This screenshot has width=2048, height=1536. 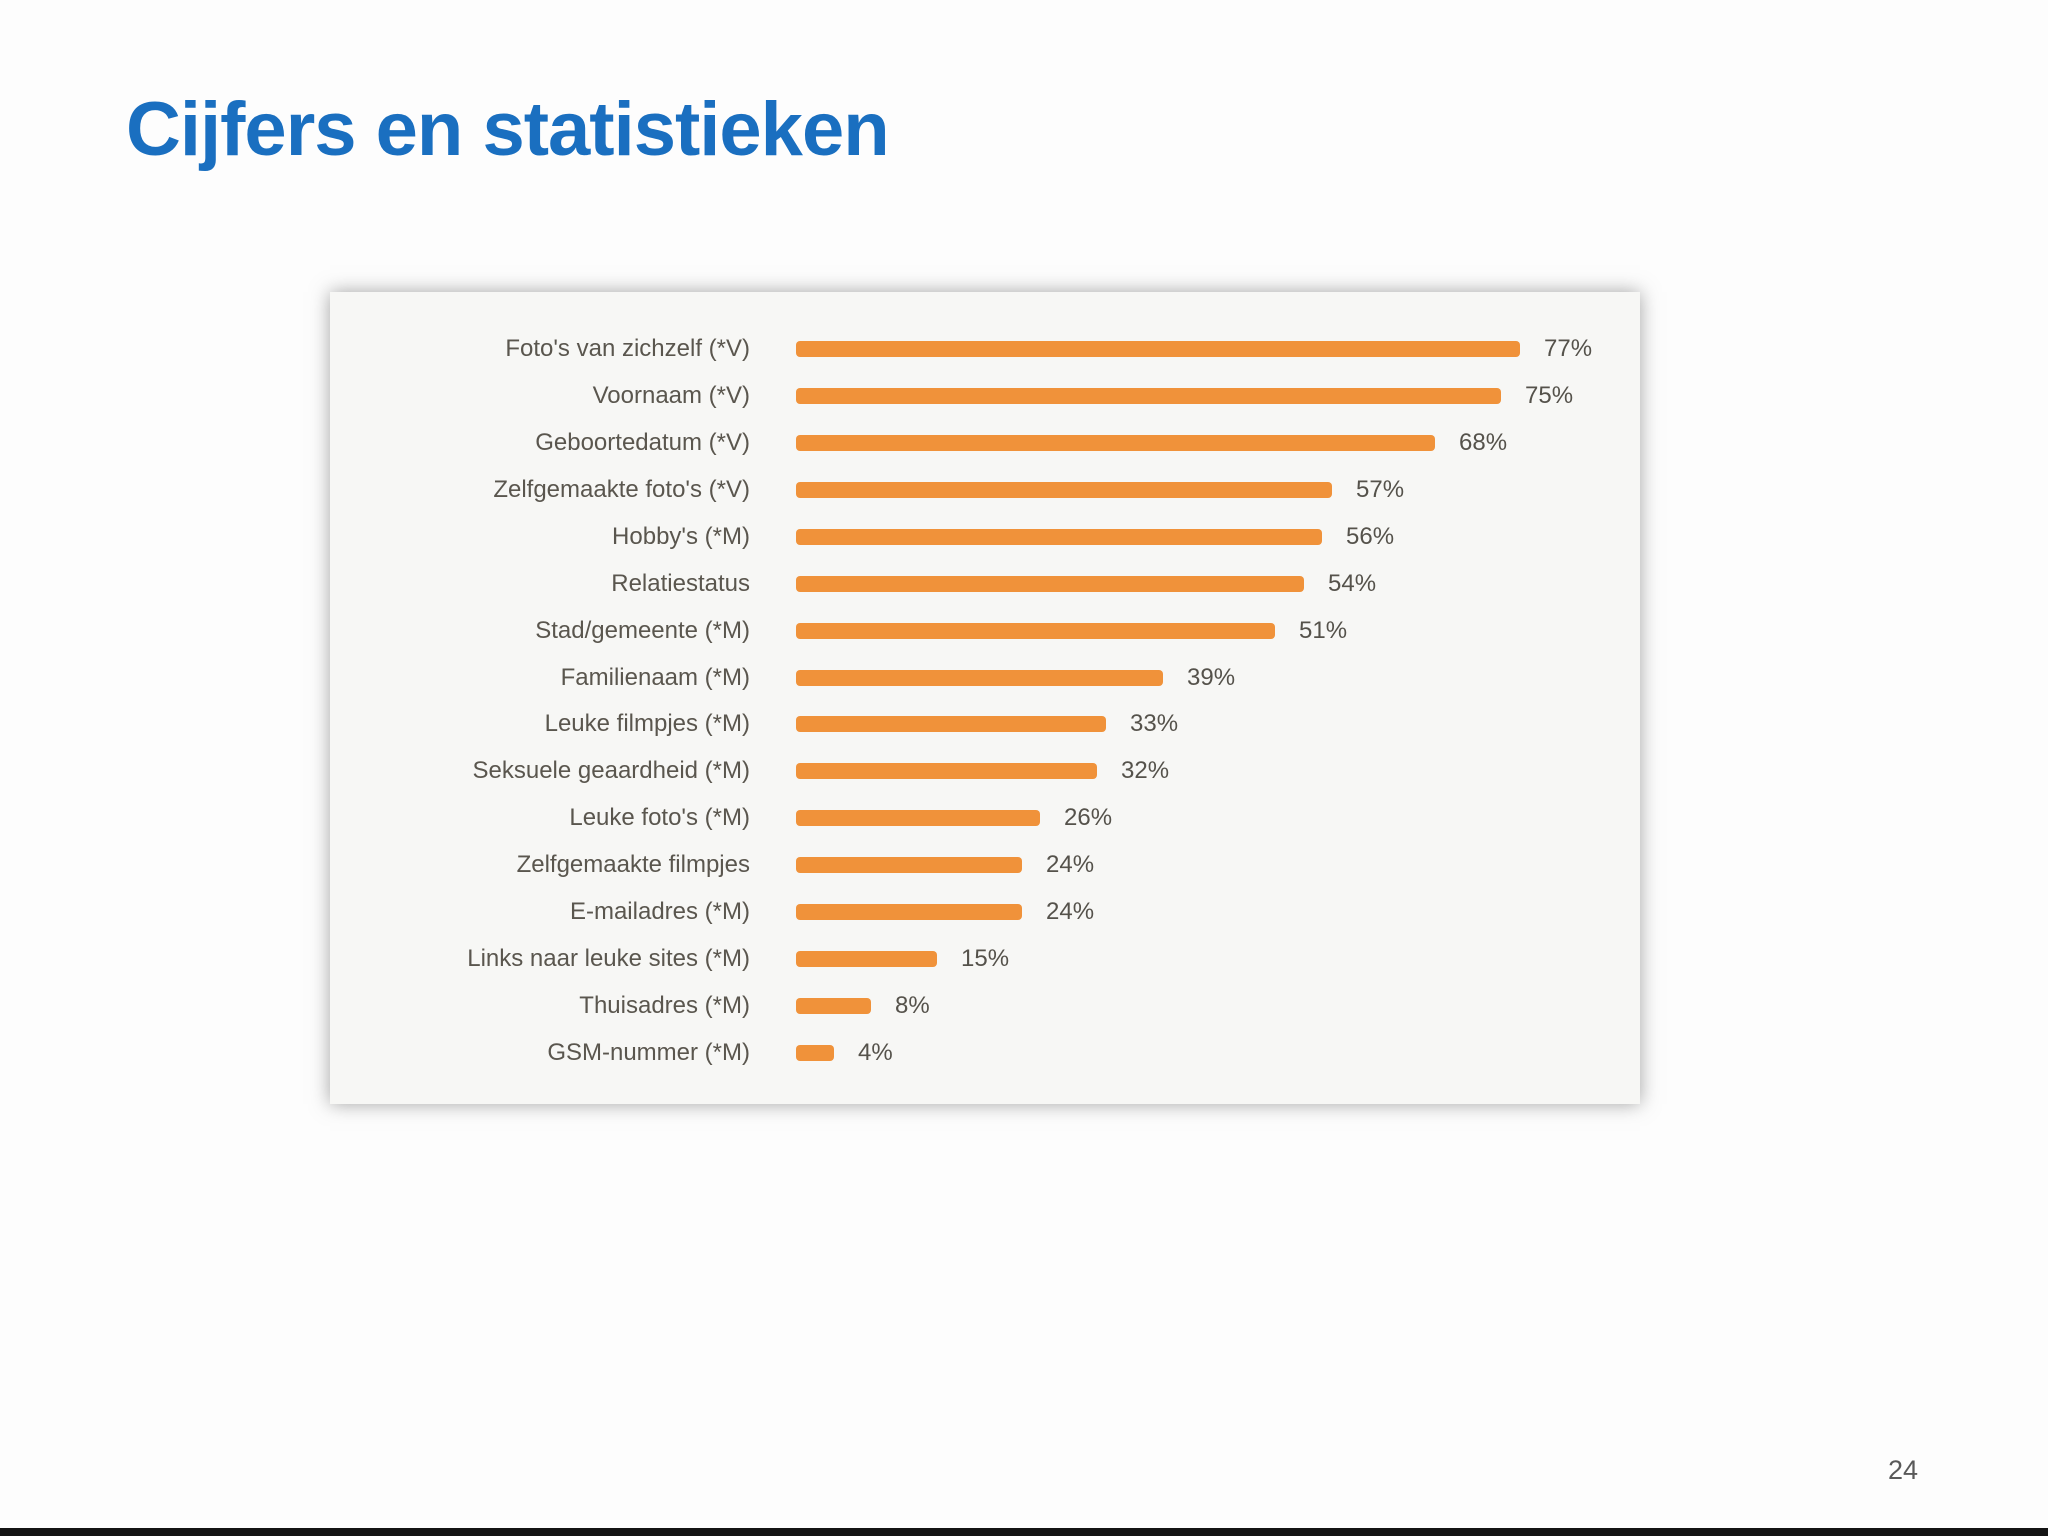 I want to click on value-label: 77%, so click(x=1568, y=349).